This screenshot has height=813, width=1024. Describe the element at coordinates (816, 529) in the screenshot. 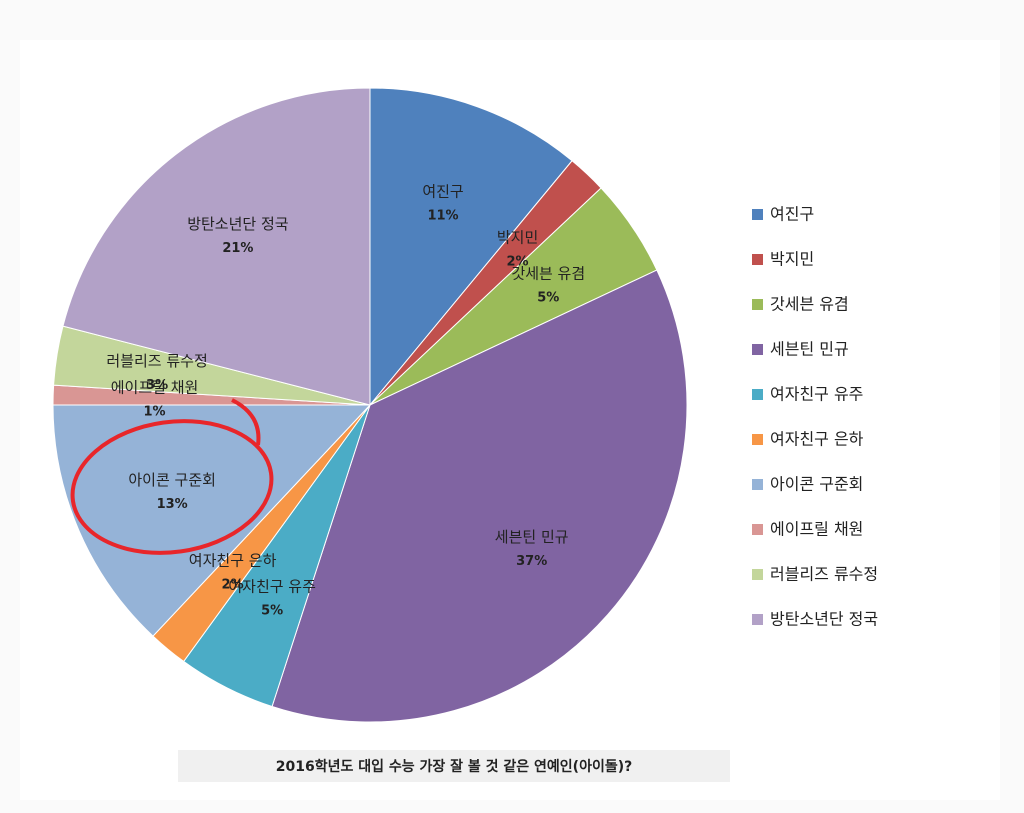

I see `legend-label: 에이프릴 채원` at that location.